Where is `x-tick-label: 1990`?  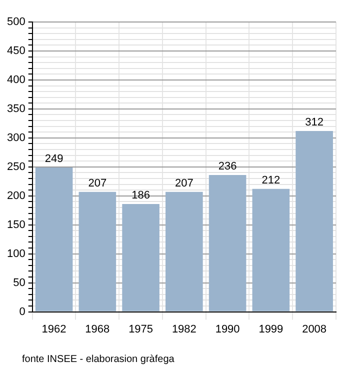
x-tick-label: 1990 is located at coordinates (227, 329).